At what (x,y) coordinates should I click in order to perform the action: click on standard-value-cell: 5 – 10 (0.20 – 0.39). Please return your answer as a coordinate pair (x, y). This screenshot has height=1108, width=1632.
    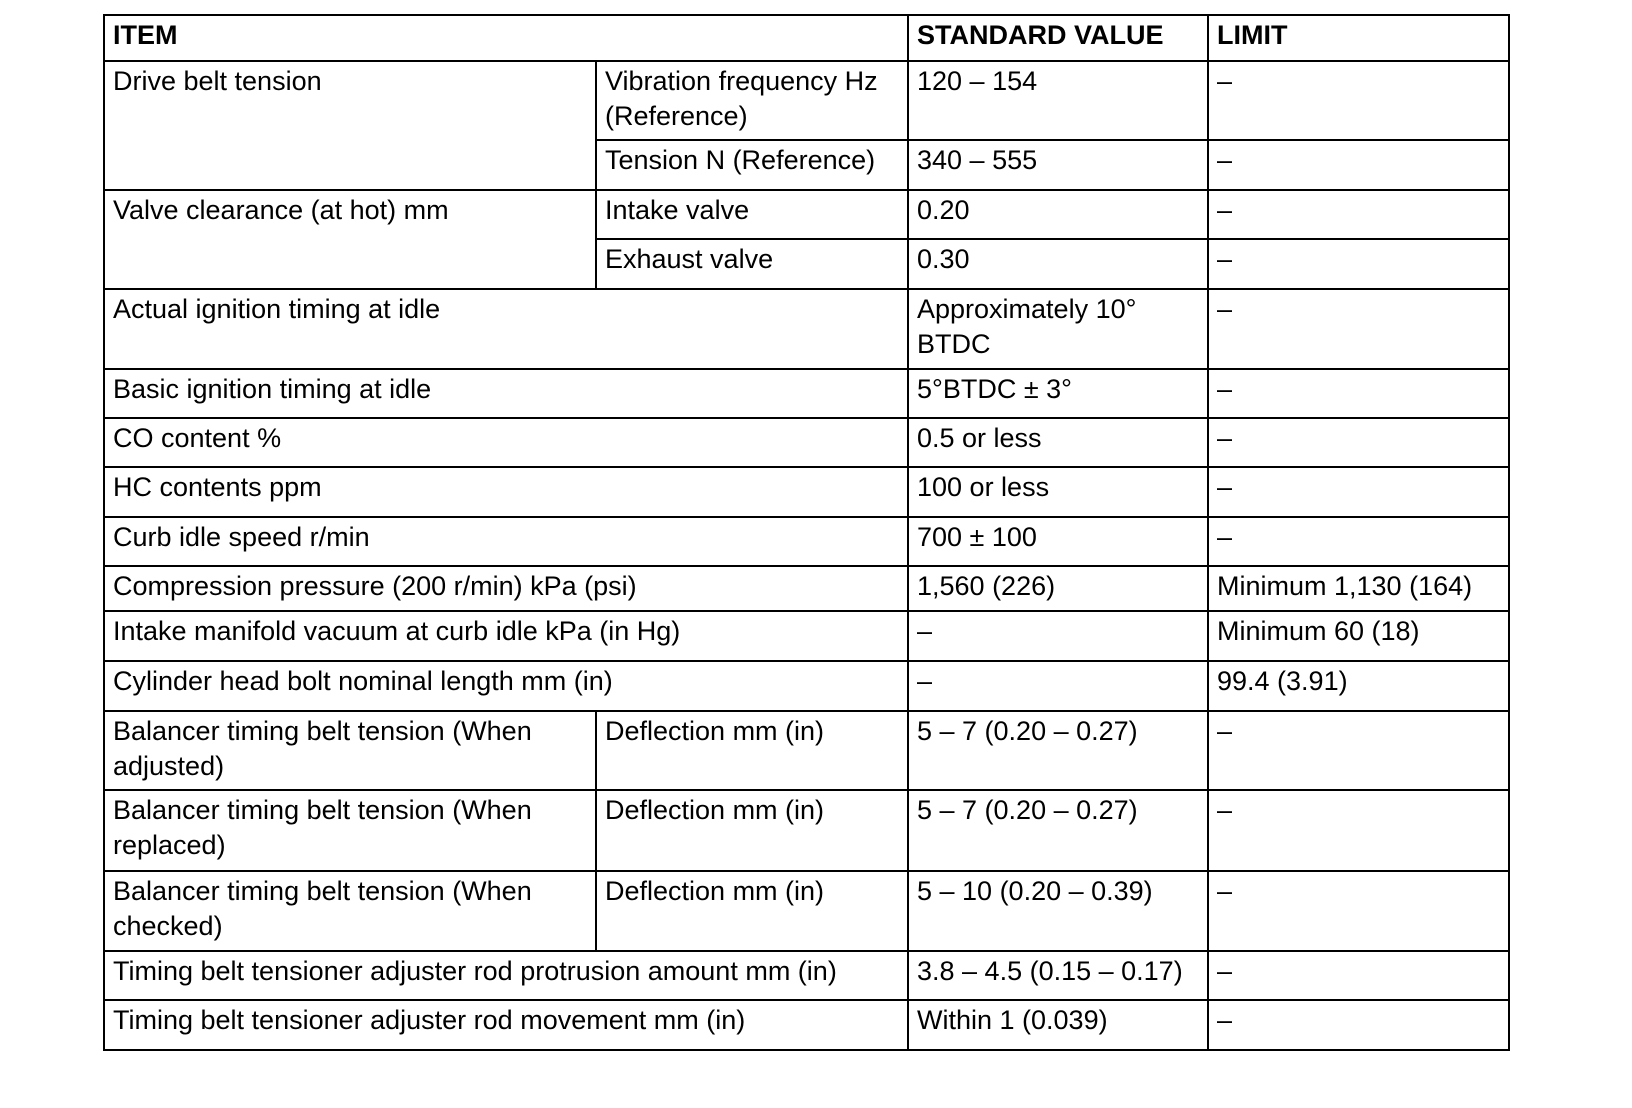
    Looking at the image, I should click on (1058, 911).